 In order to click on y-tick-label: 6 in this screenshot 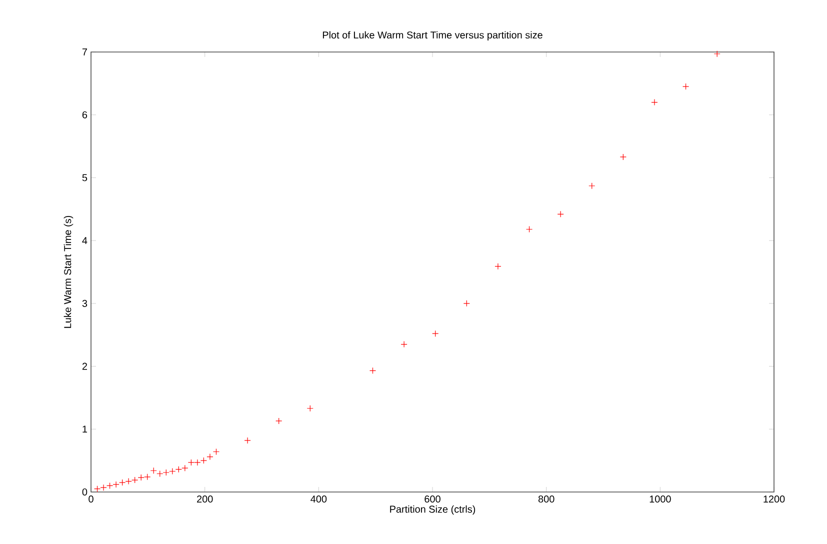, I will do `click(85, 114)`.